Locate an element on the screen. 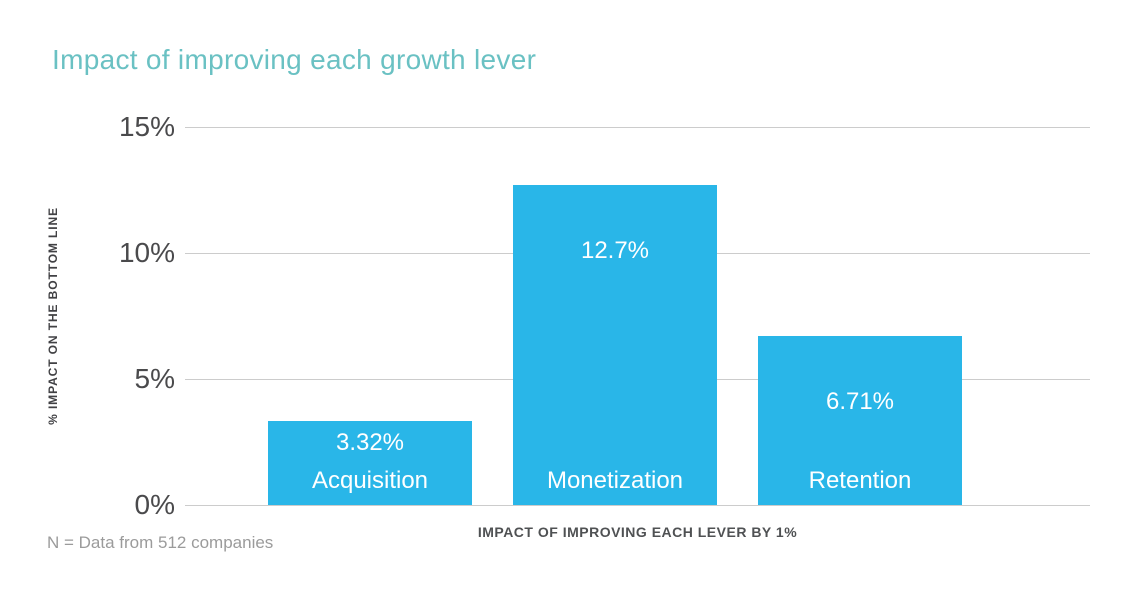 This screenshot has width=1148, height=590. x-axis-label: IMPACT OF IMPROVING EACH LEVER BY 1% is located at coordinates (637, 532).